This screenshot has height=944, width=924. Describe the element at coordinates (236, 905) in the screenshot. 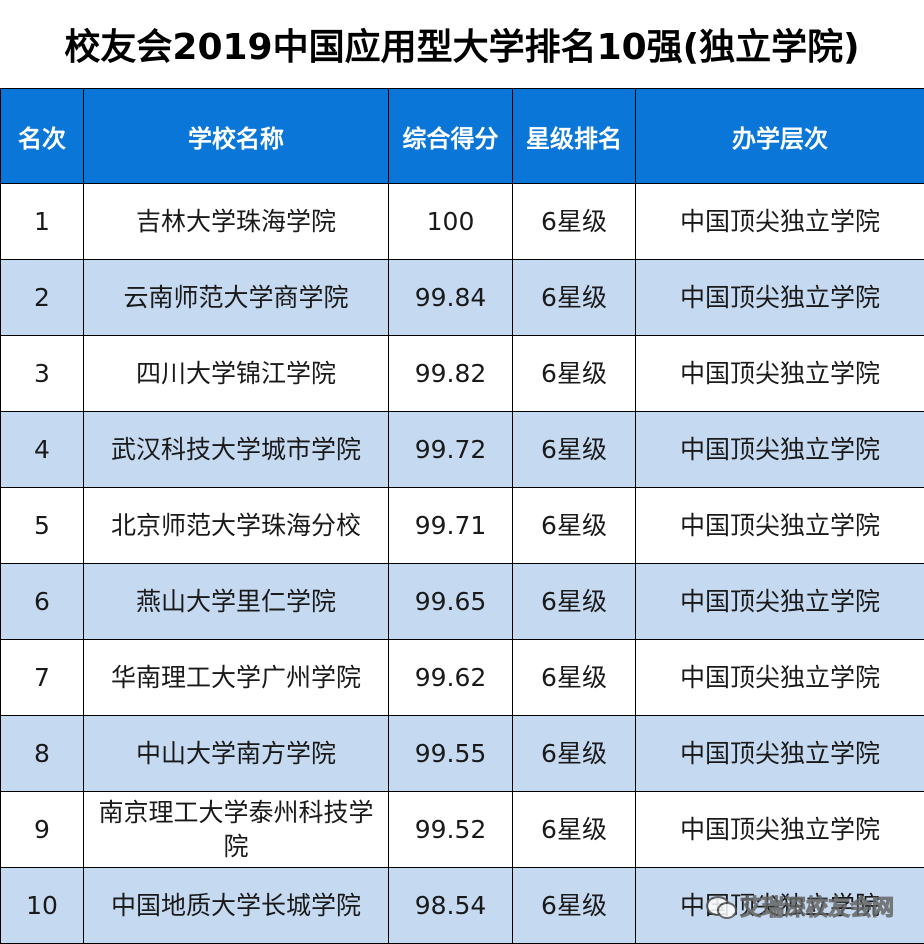

I see `school-cell: 中国地质大学长城学院` at that location.